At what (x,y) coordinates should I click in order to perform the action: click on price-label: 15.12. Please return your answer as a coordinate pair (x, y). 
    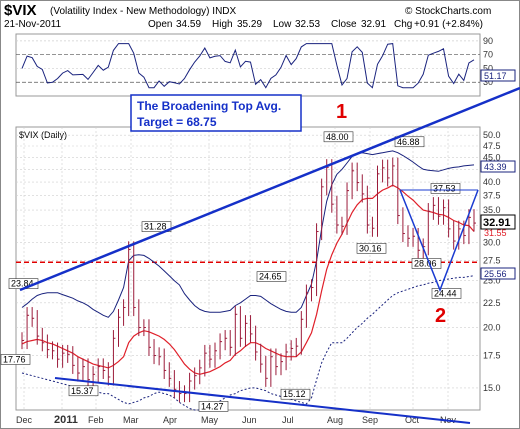
    Looking at the image, I should click on (294, 394).